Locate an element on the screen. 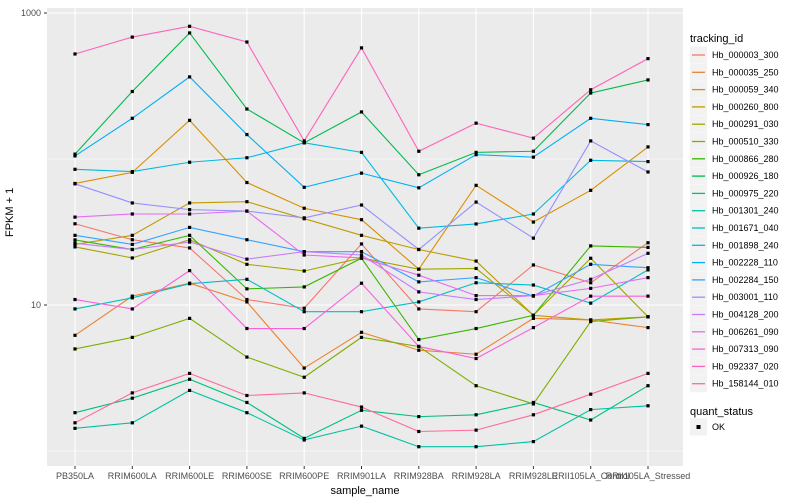 The height and width of the screenshot is (500, 800). legend-label: Hb_001898_240 is located at coordinates (745, 245).